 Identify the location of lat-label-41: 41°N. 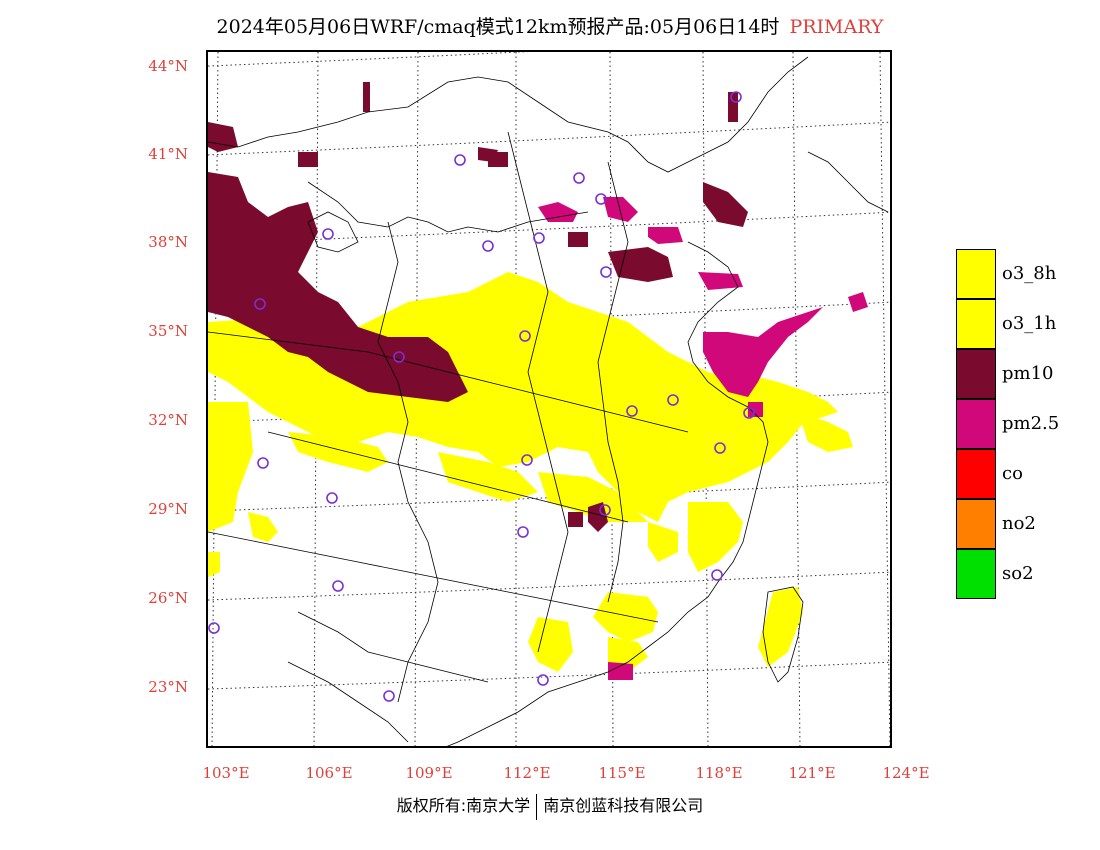
(168, 154).